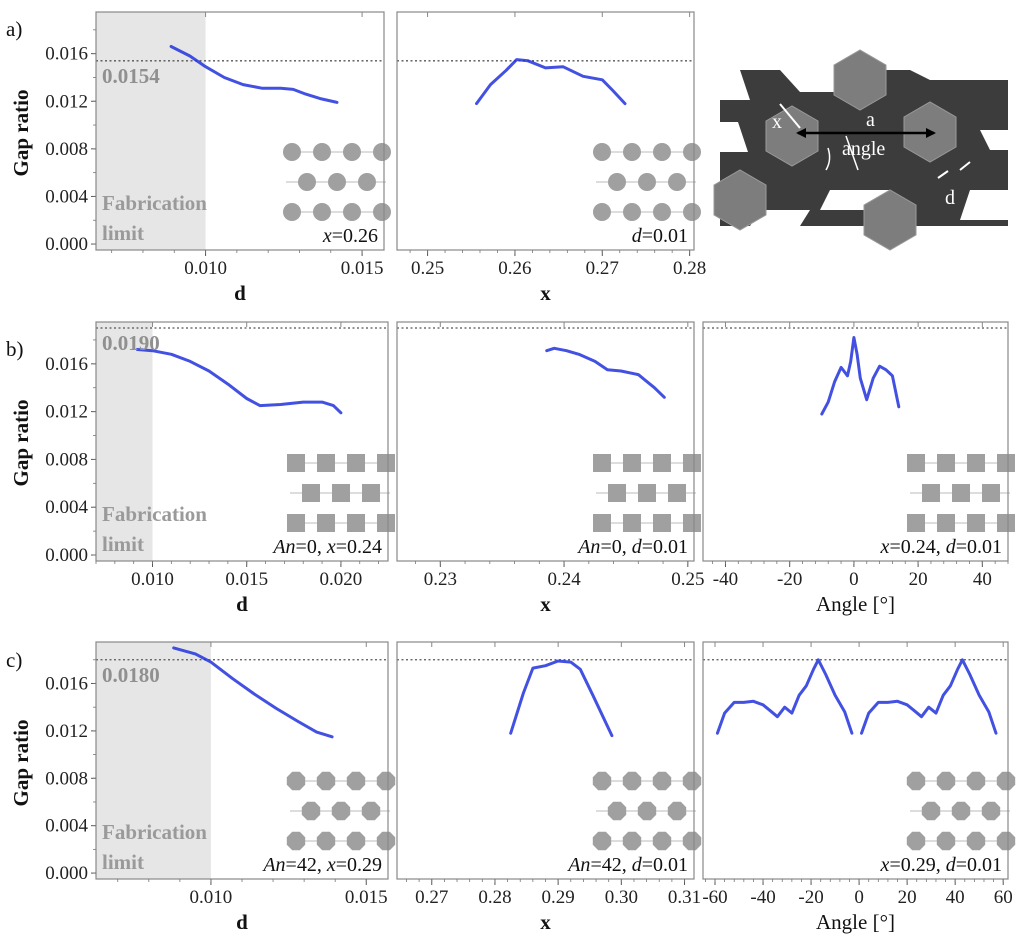 This screenshot has width=1024, height=946. Describe the element at coordinates (870, 120) in the screenshot. I see `schematic-a-label: a` at that location.